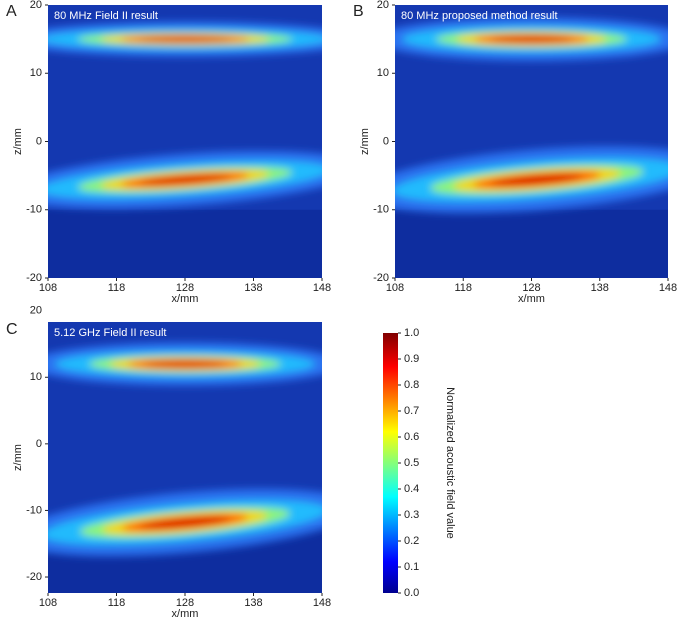  I want to click on colorbar-tick-label: 0.3, so click(411, 515).